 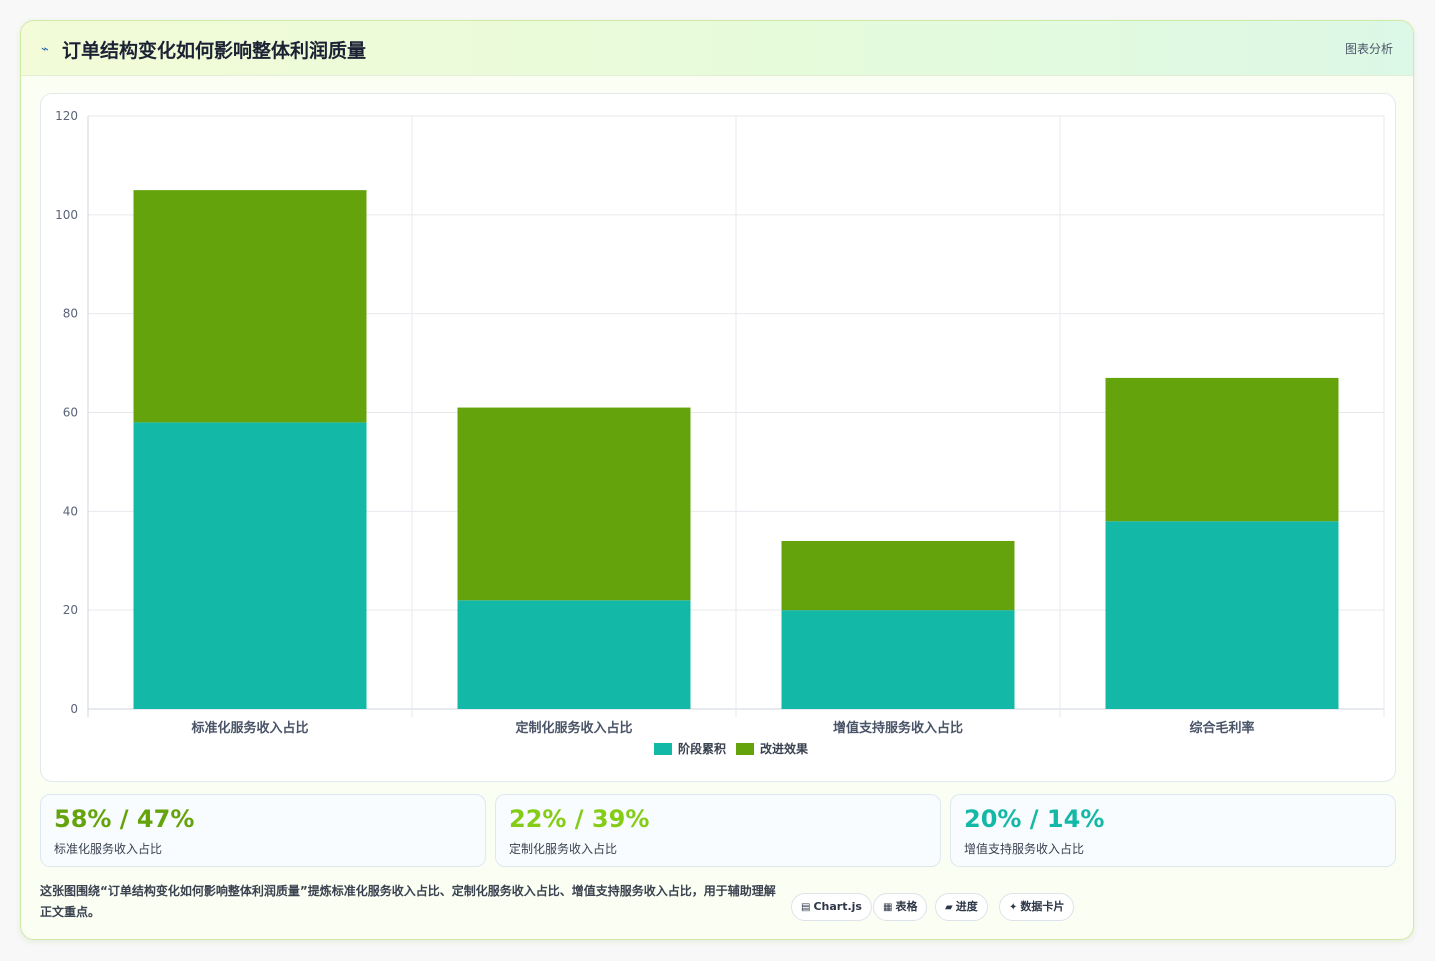 What do you see at coordinates (249, 728) in the screenshot?
I see `x-tick-label: 标准化服务收入占比` at bounding box center [249, 728].